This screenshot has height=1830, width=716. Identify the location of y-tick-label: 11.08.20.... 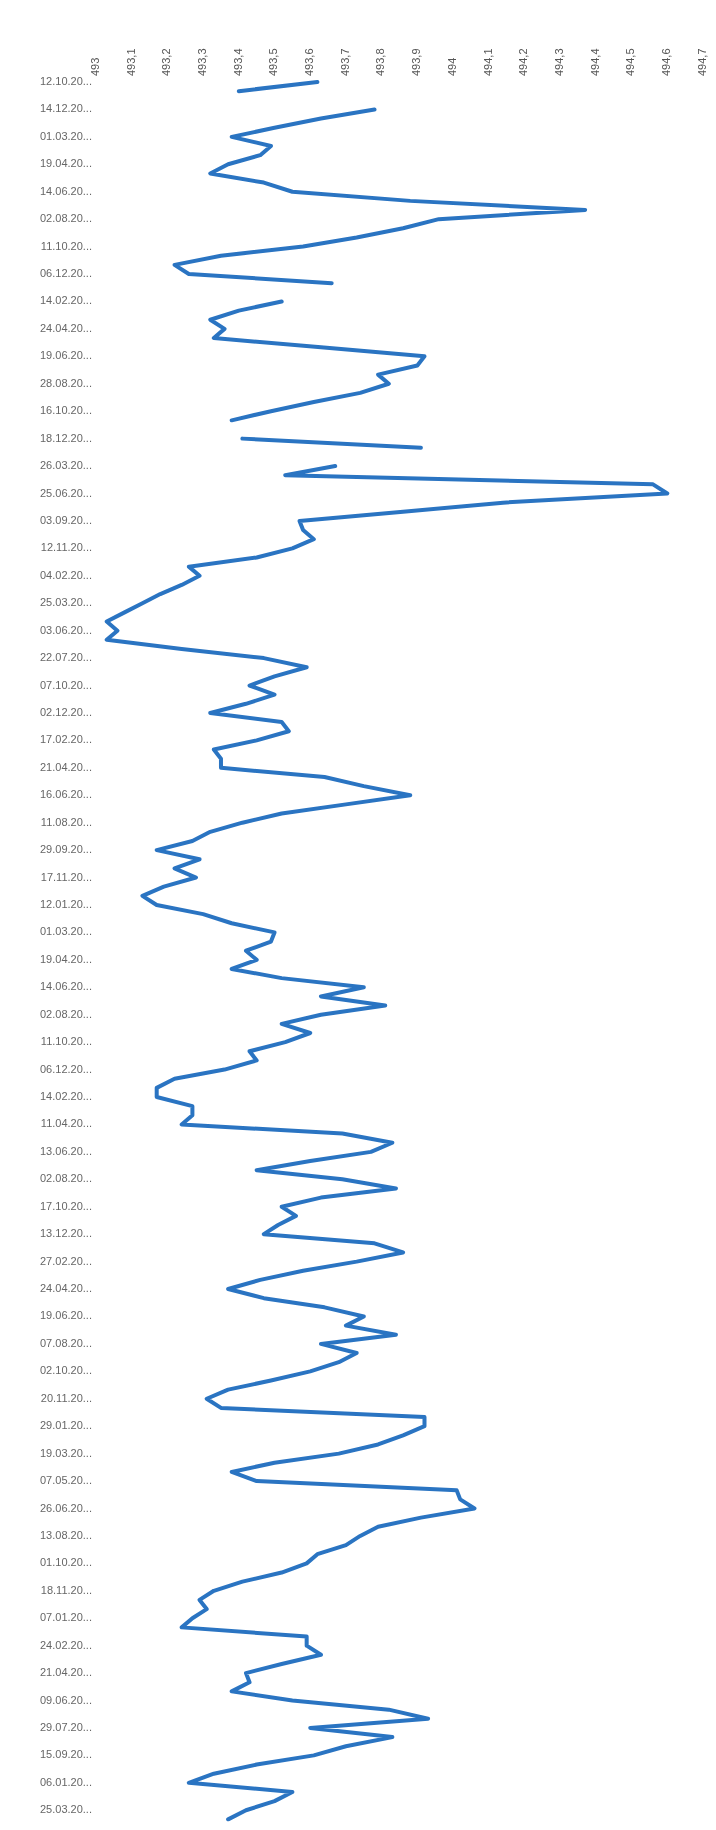
(66, 821).